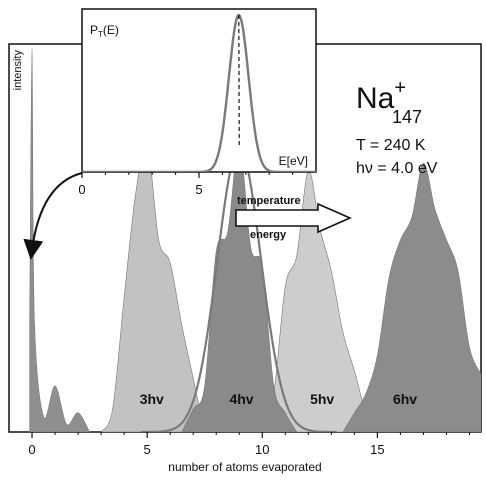 The height and width of the screenshot is (484, 486). I want to click on ion-symbol: Na, so click(375, 98).